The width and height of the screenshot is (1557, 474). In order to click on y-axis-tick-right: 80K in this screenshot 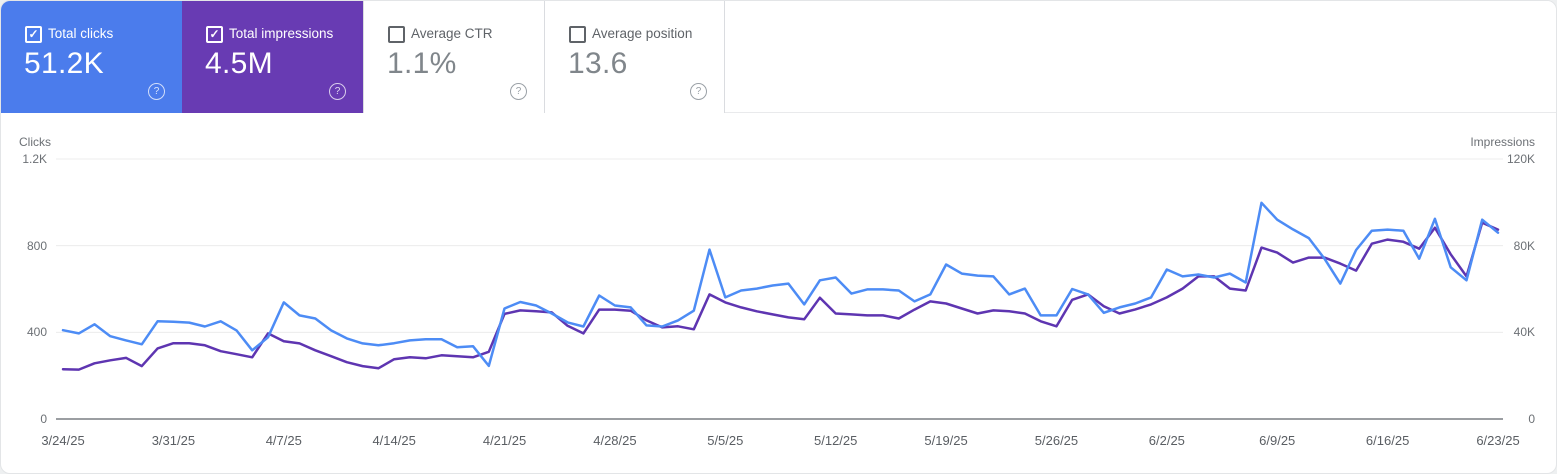, I will do `click(1524, 245)`.